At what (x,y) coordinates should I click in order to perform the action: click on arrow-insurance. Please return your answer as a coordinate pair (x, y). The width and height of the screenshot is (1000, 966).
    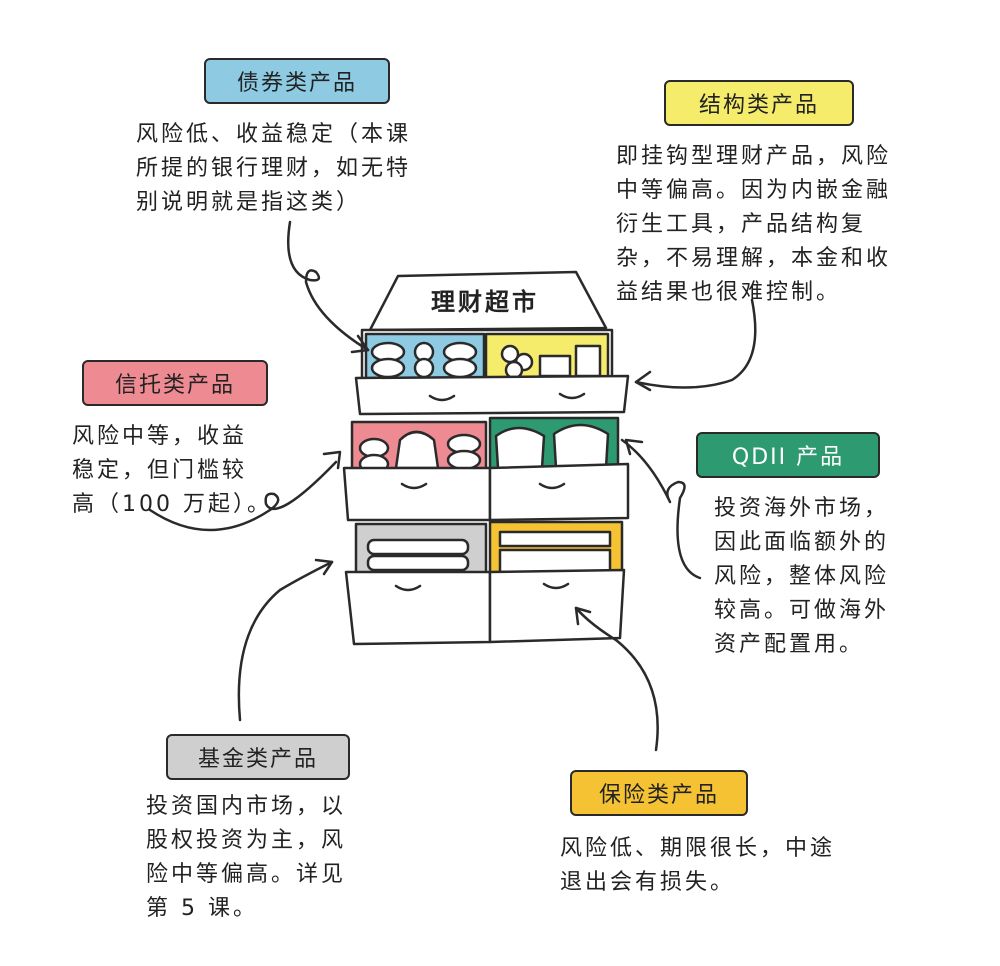
    Looking at the image, I should click on (616, 679).